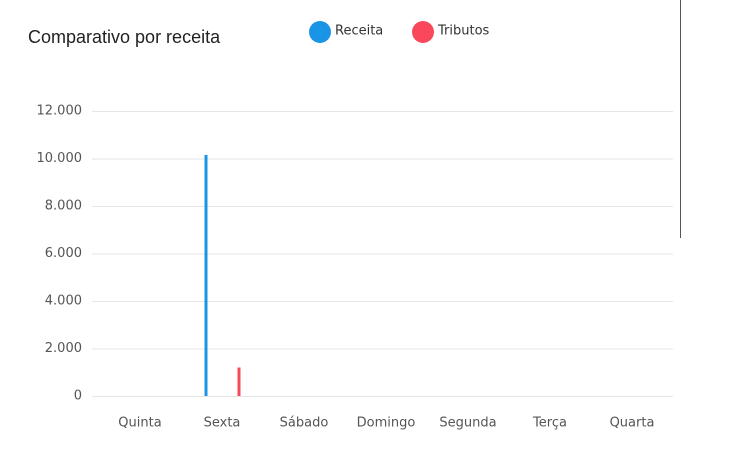  Describe the element at coordinates (63, 348) in the screenshot. I see `y-tick-label: 2.000` at that location.